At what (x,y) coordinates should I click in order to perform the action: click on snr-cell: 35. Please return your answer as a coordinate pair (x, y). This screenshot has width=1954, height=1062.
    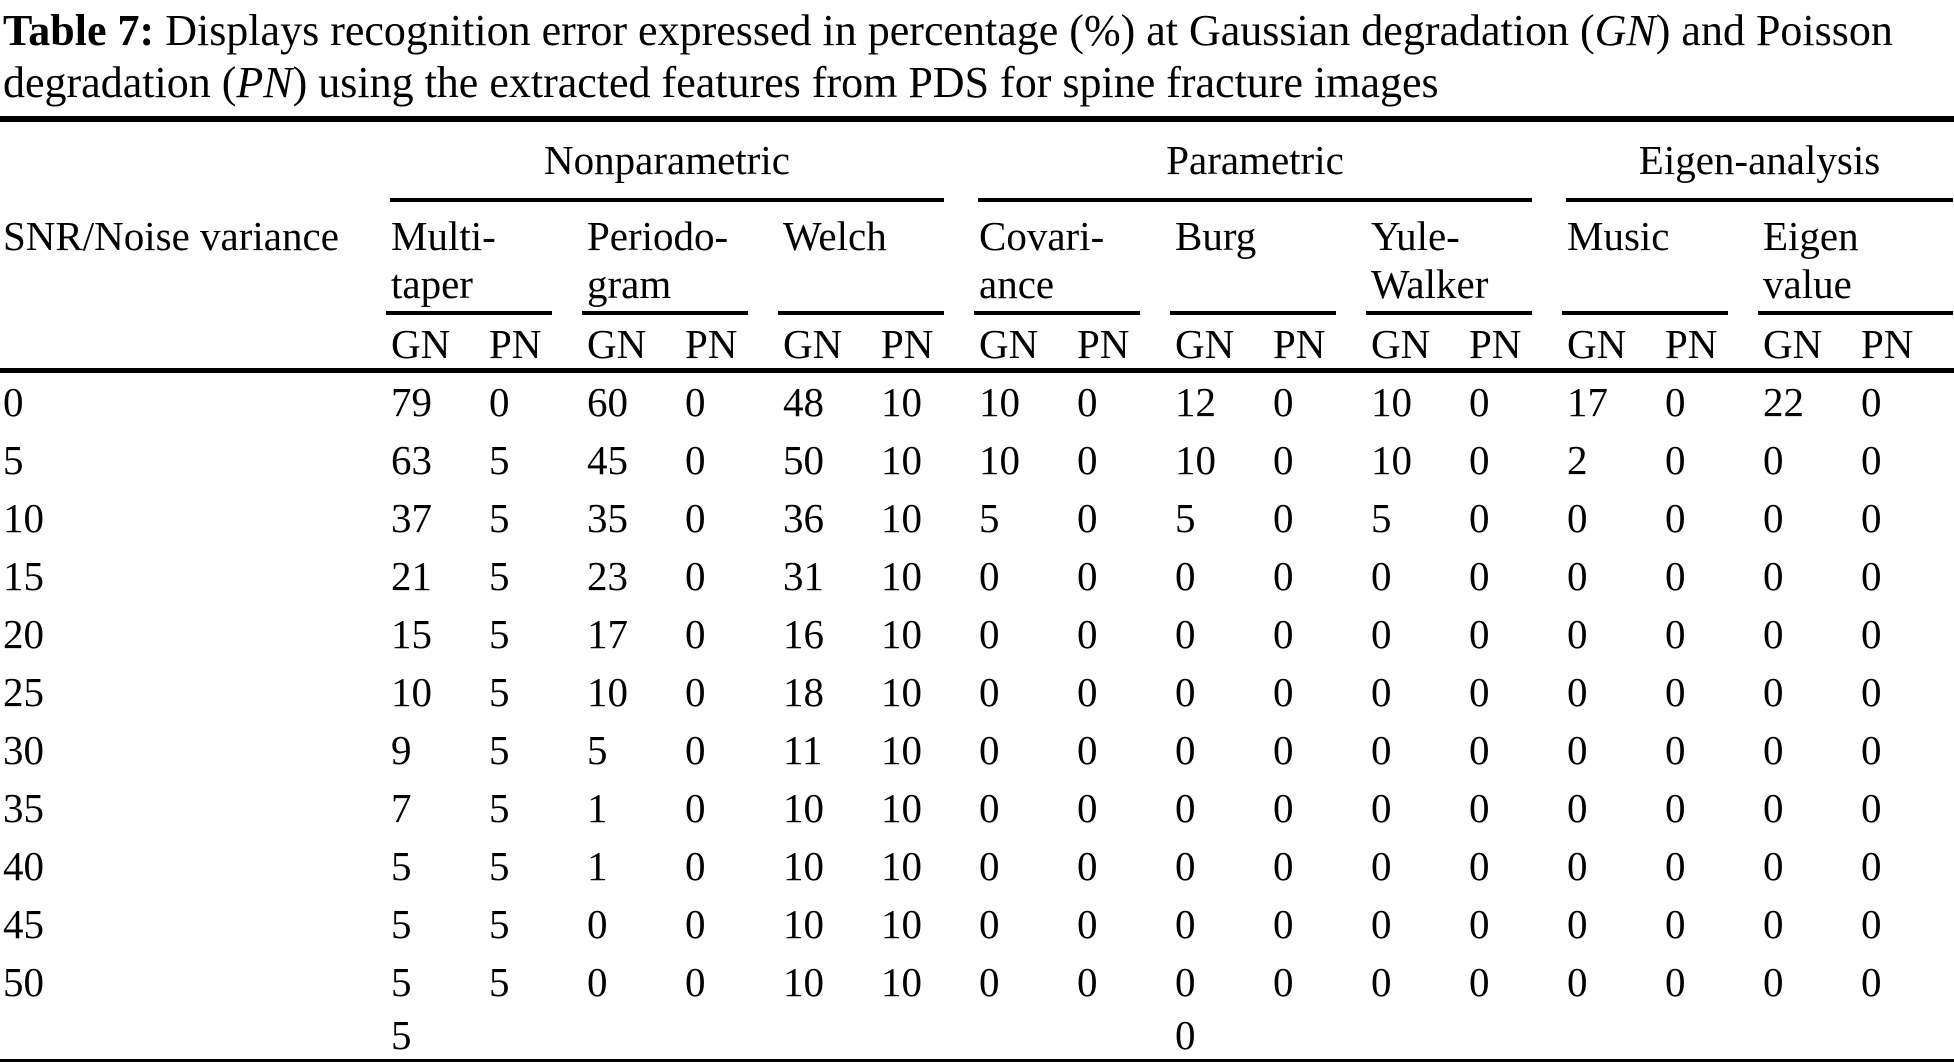
    Looking at the image, I should click on (23, 808).